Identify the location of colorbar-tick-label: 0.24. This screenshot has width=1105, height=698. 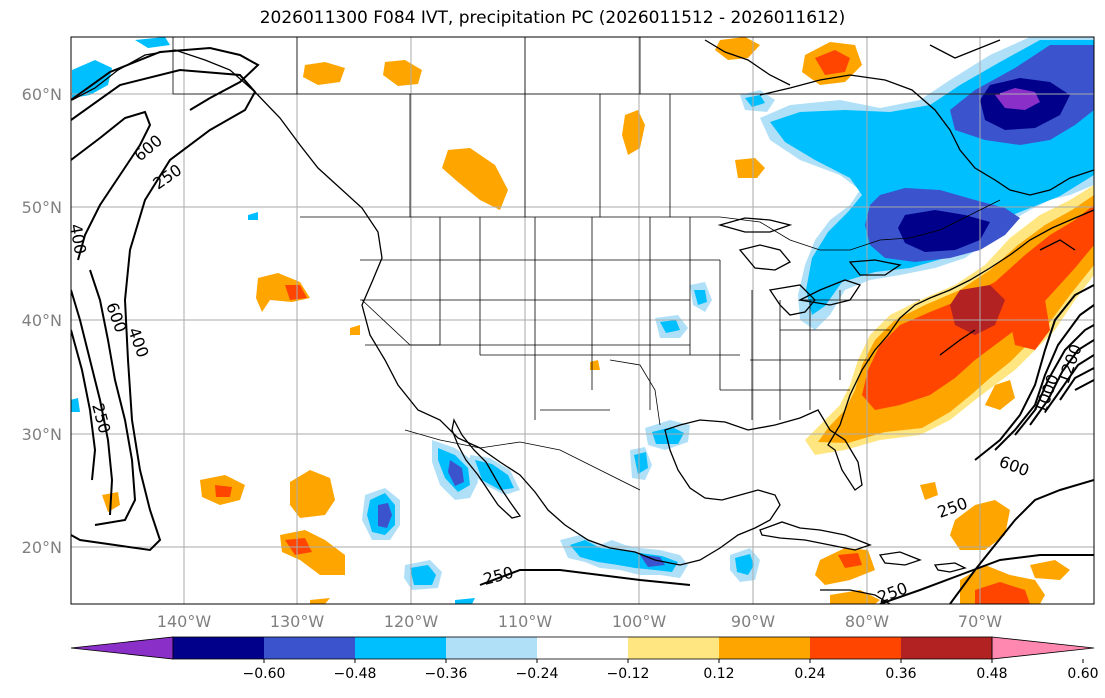
(809, 674).